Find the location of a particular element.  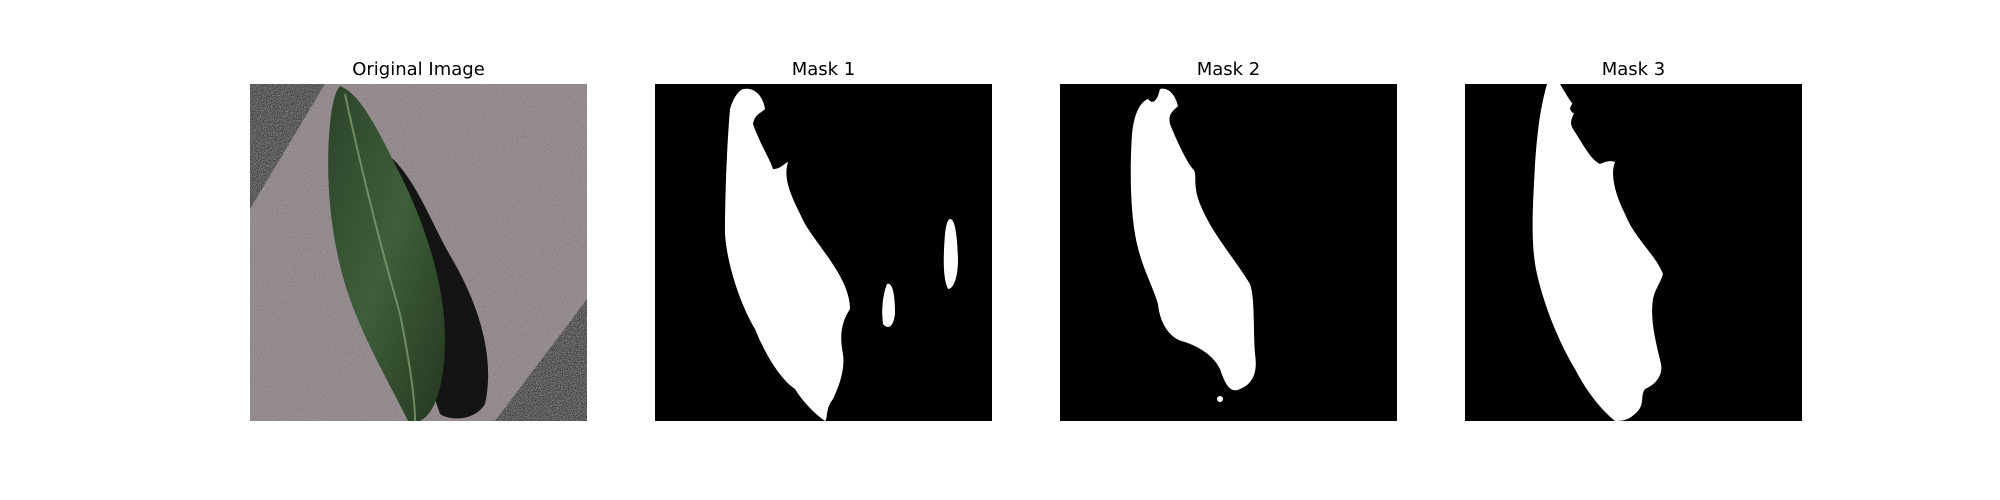

mask-1-blob-a is located at coordinates (950, 254).